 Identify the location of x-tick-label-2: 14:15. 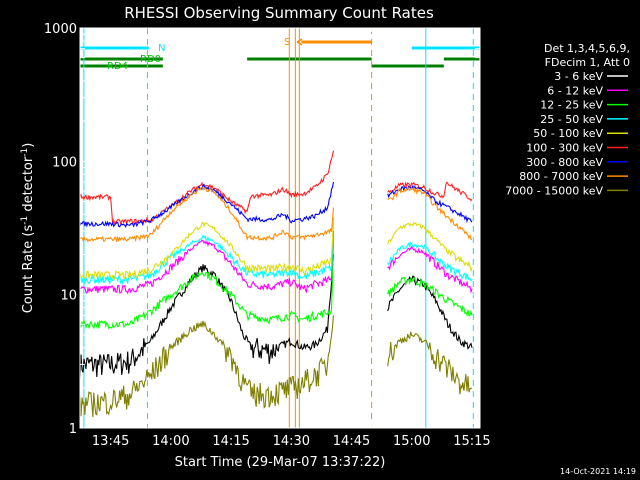
(230, 441).